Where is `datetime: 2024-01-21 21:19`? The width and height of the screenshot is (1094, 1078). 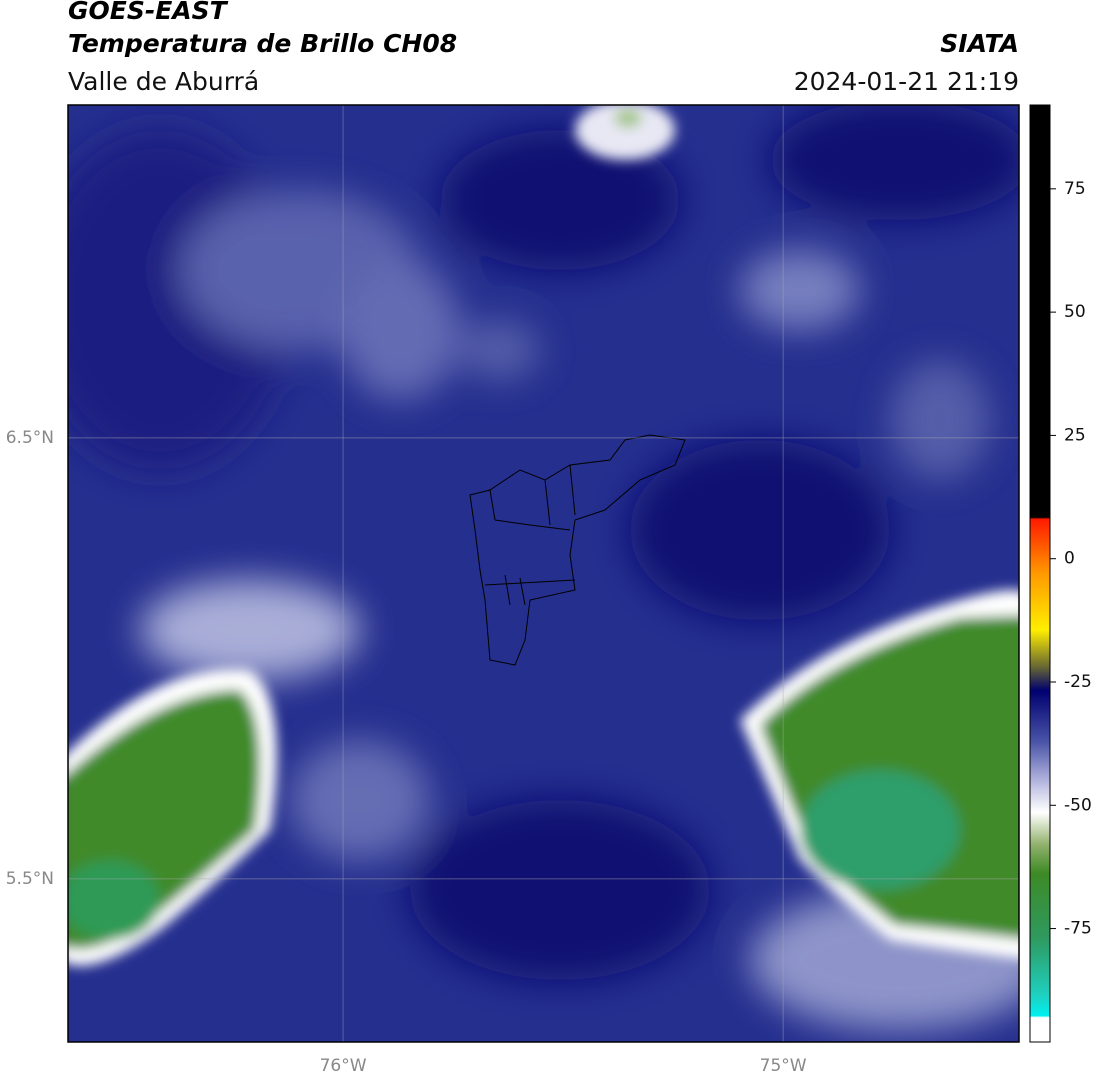 datetime: 2024-01-21 21:19 is located at coordinates (906, 81).